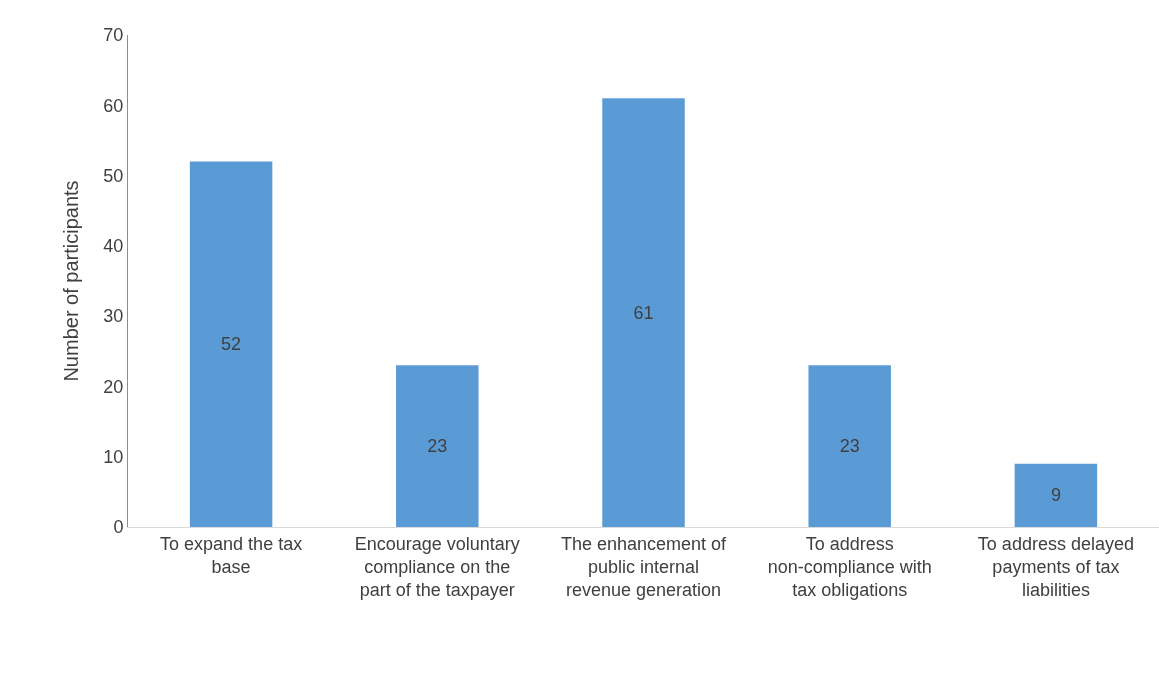 Image resolution: width=1159 pixels, height=674 pixels. Describe the element at coordinates (71, 281) in the screenshot. I see `y-axis-title: Number of participants` at that location.